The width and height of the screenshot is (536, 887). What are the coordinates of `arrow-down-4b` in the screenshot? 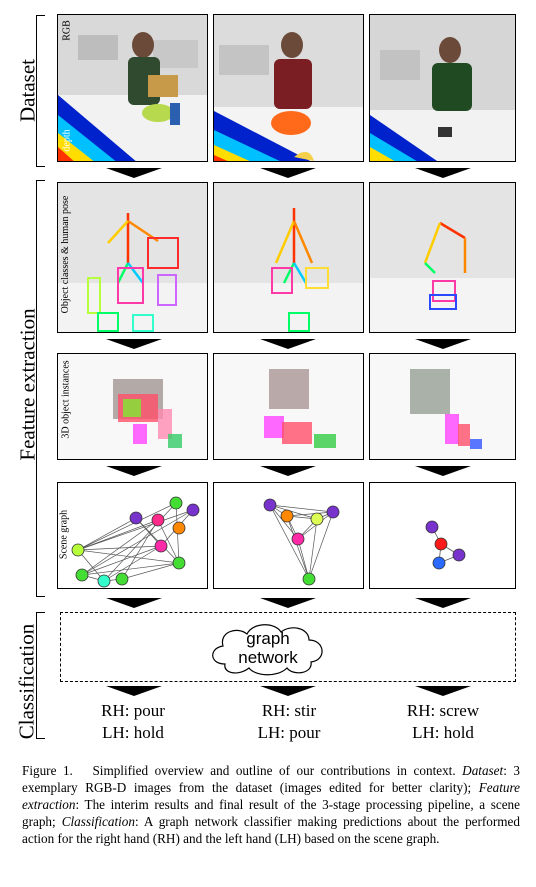 It's located at (288, 603).